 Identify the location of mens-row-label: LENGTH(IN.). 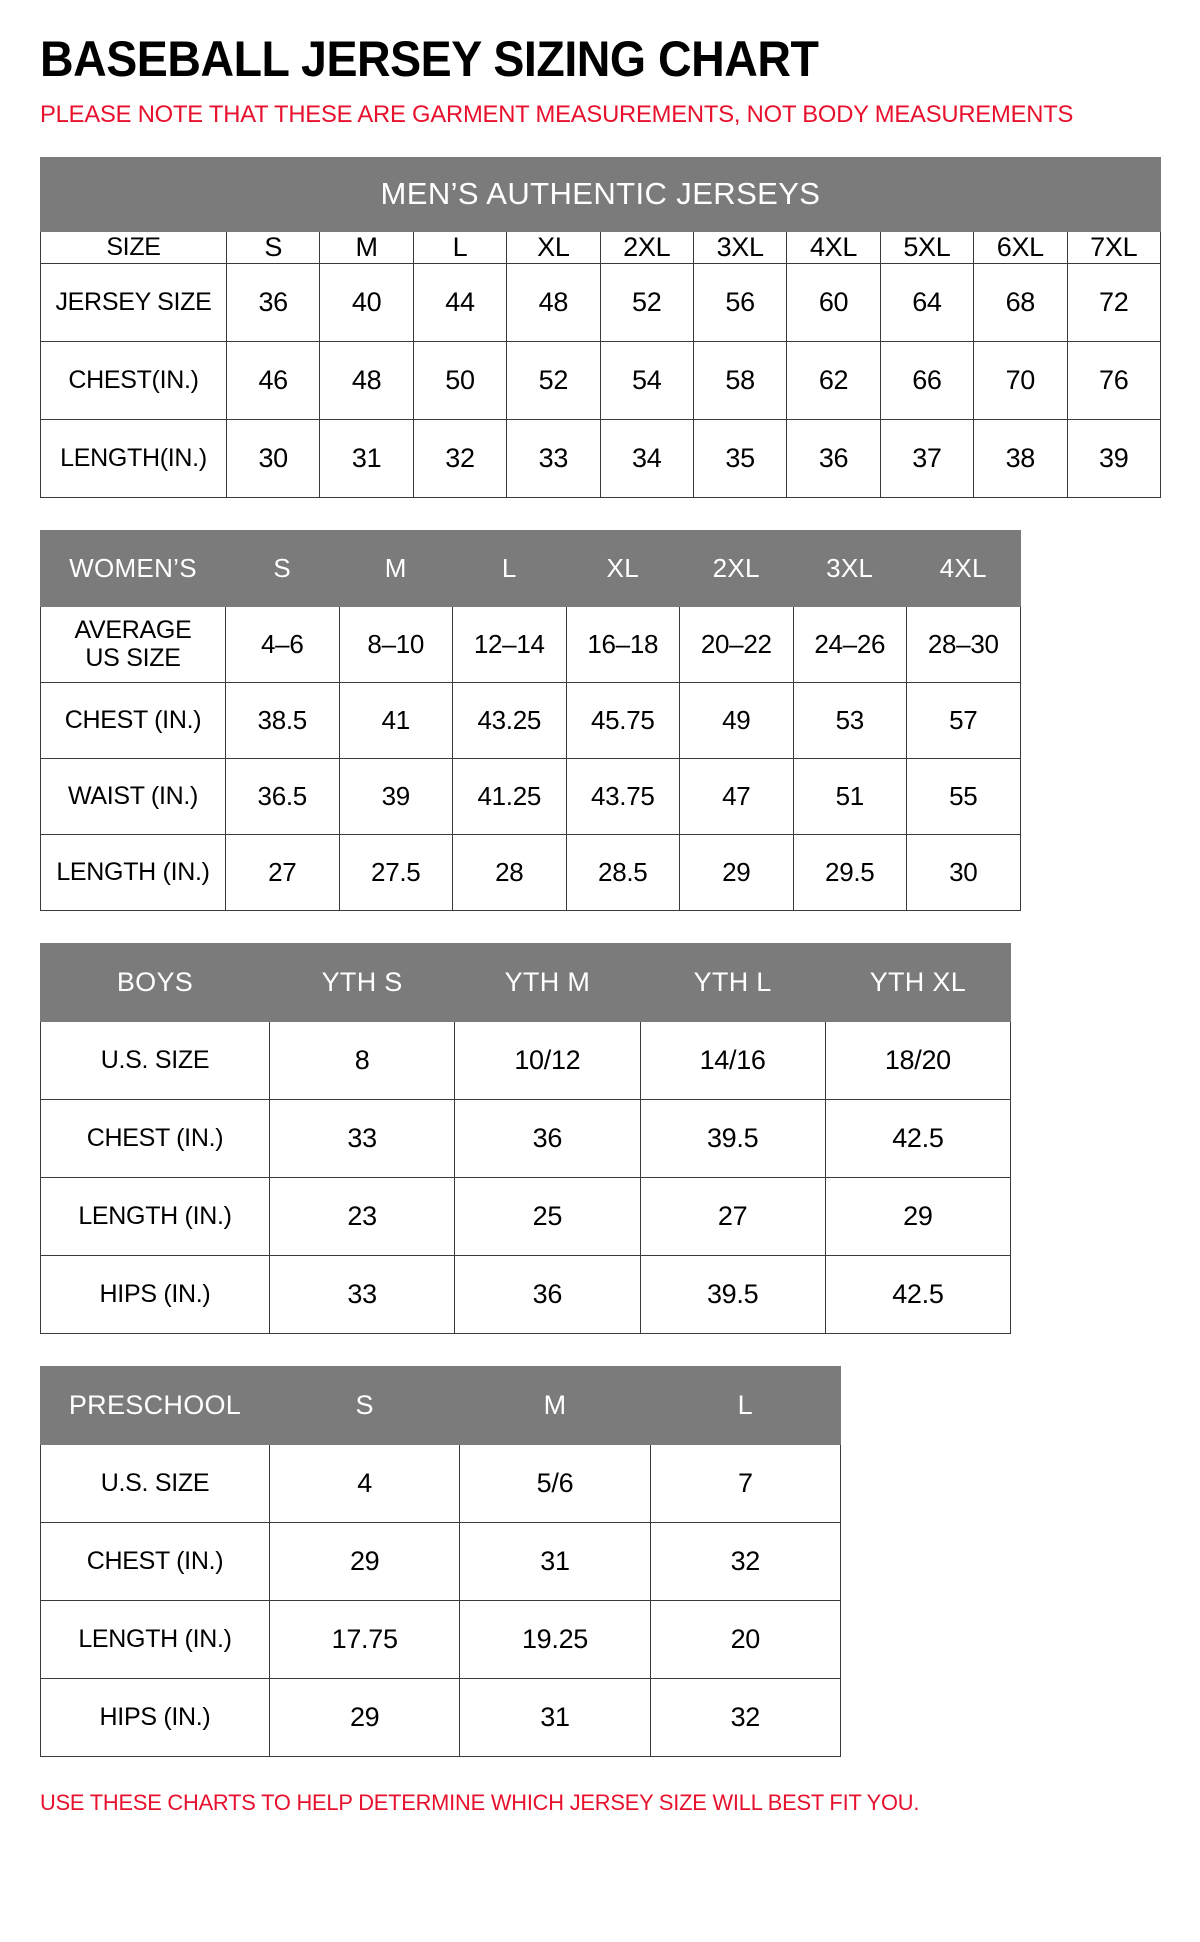
(133, 458).